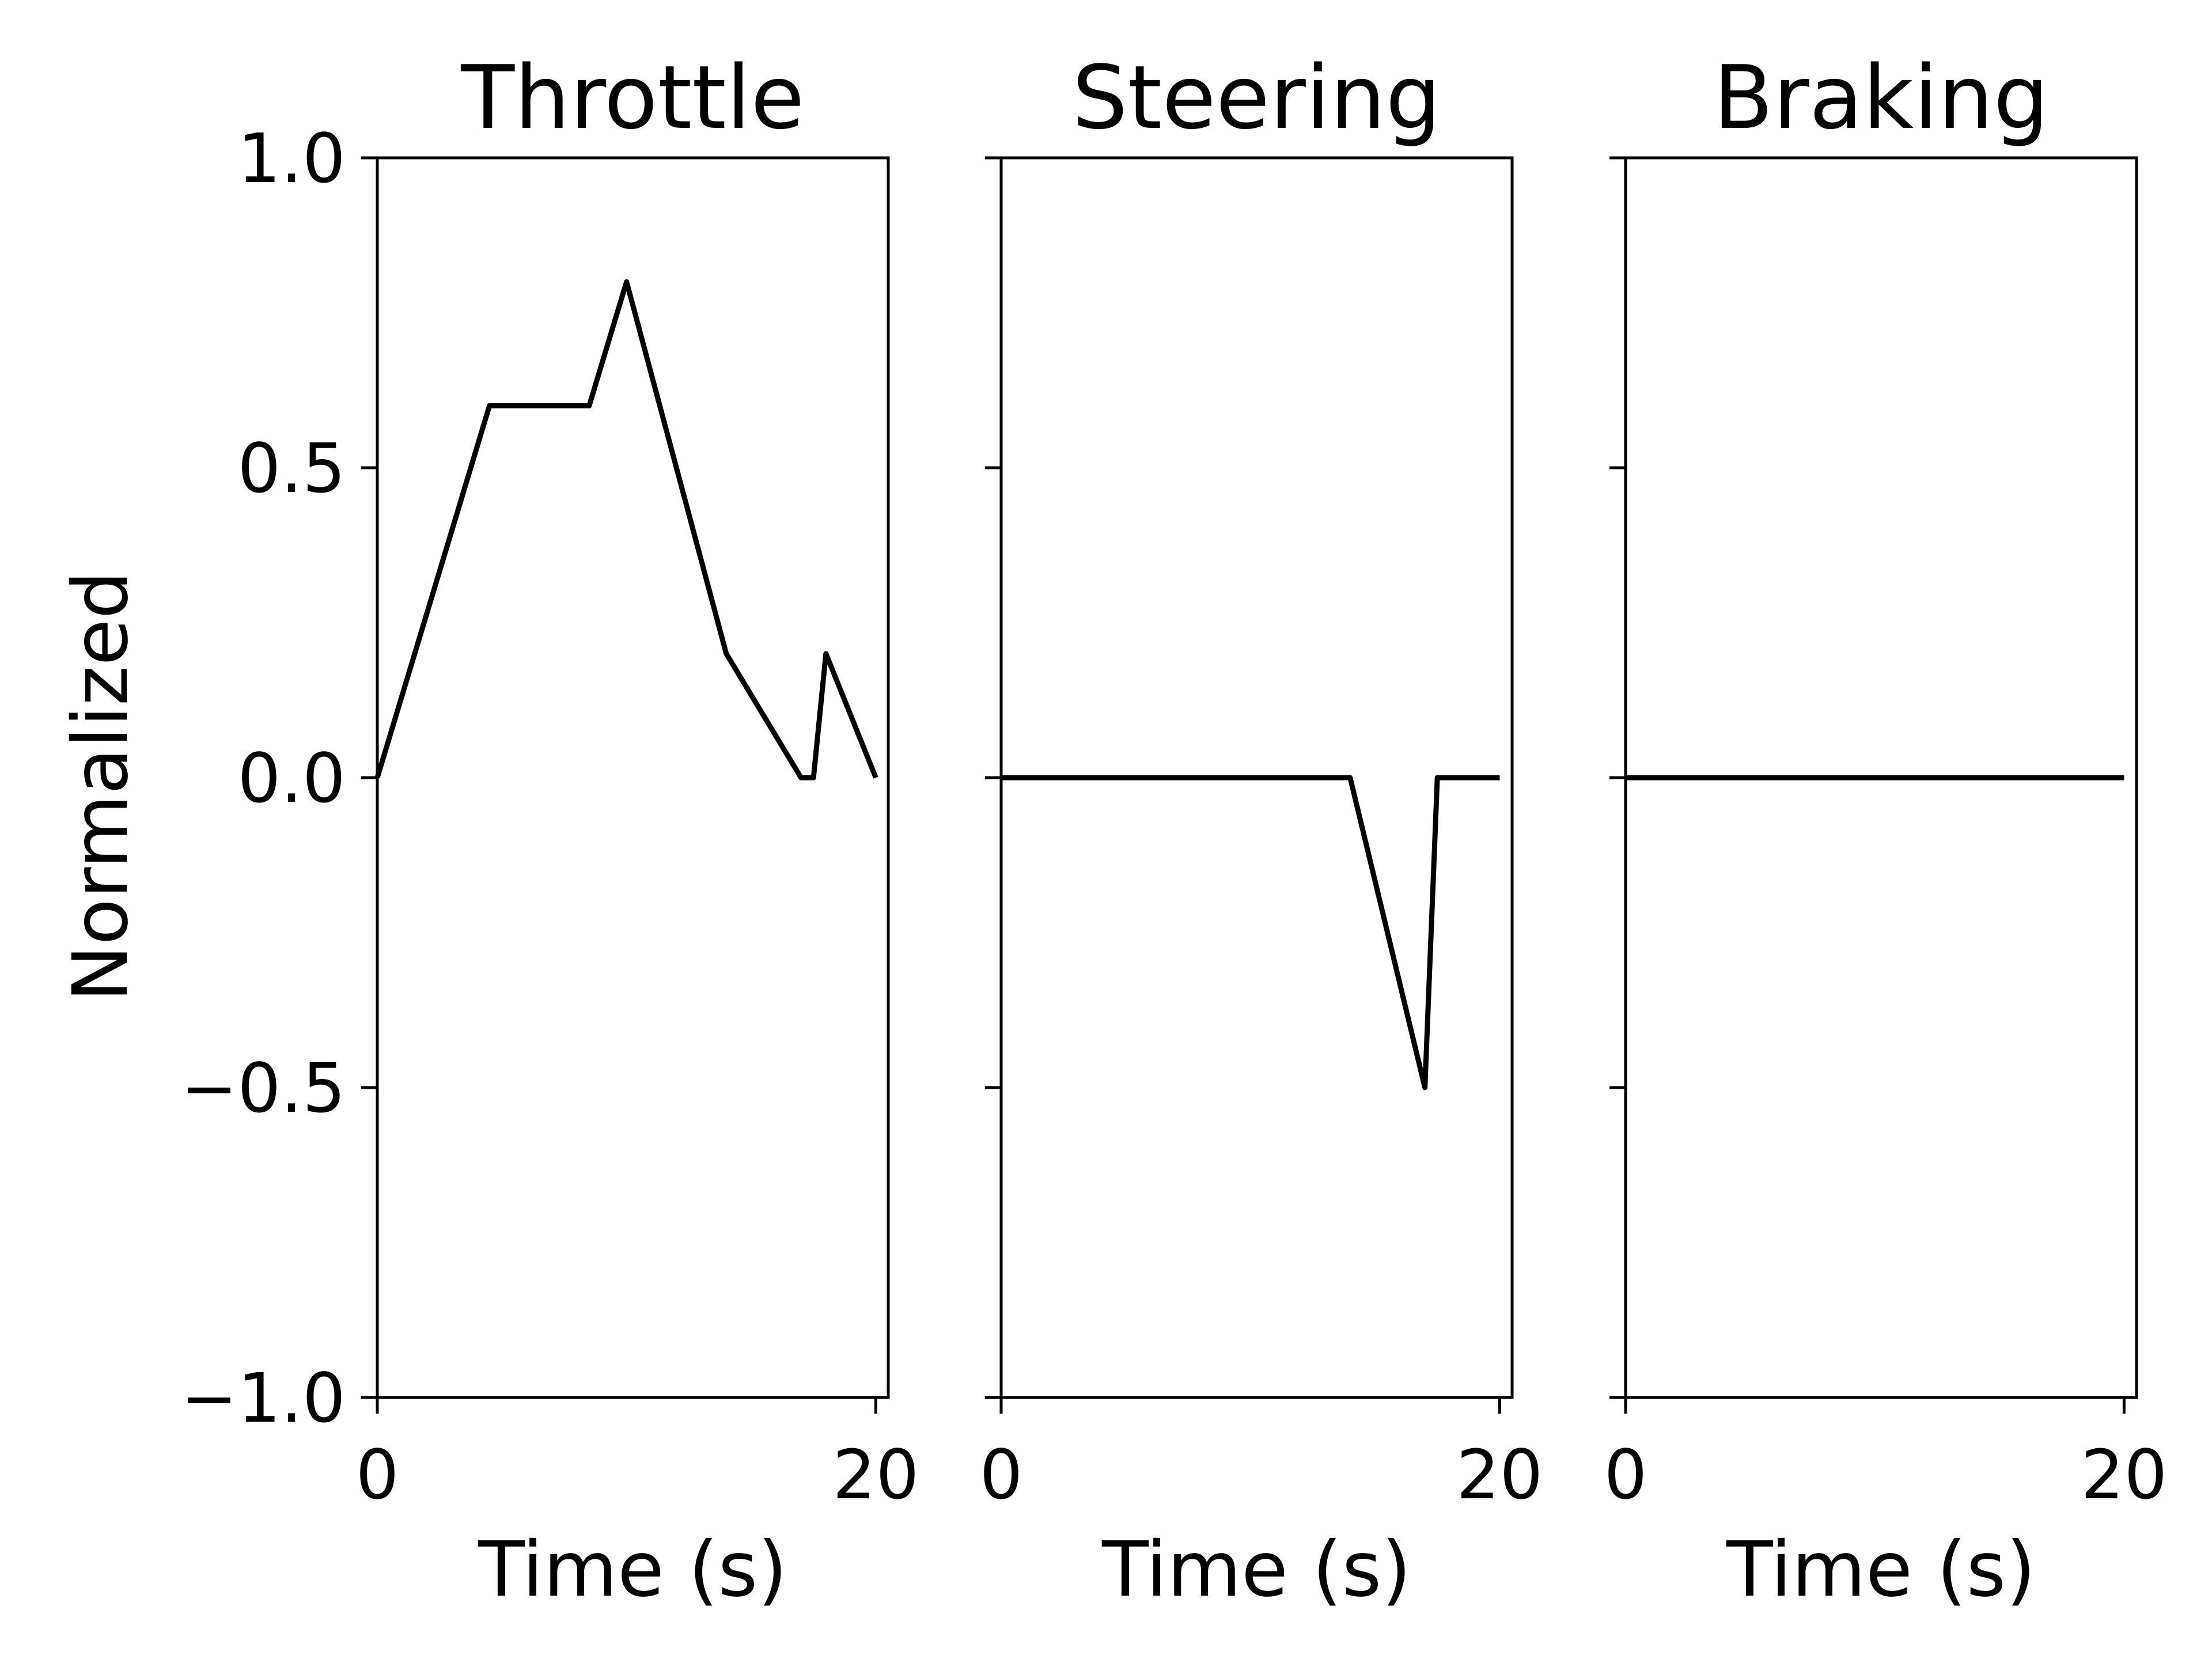  Describe the element at coordinates (1881, 1569) in the screenshot. I see `braking-x-axis-label: Time (s)` at that location.